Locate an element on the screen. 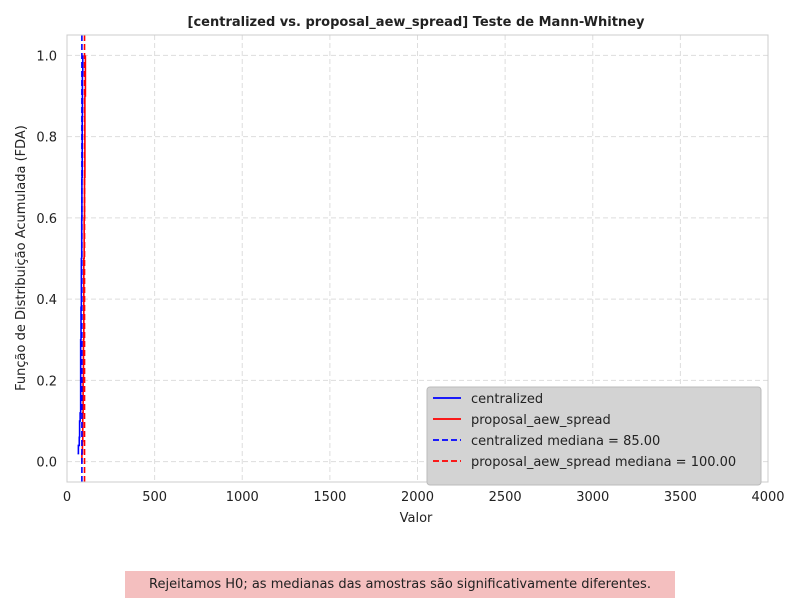 This screenshot has height=600, width=800. legend-box is located at coordinates (594, 436).